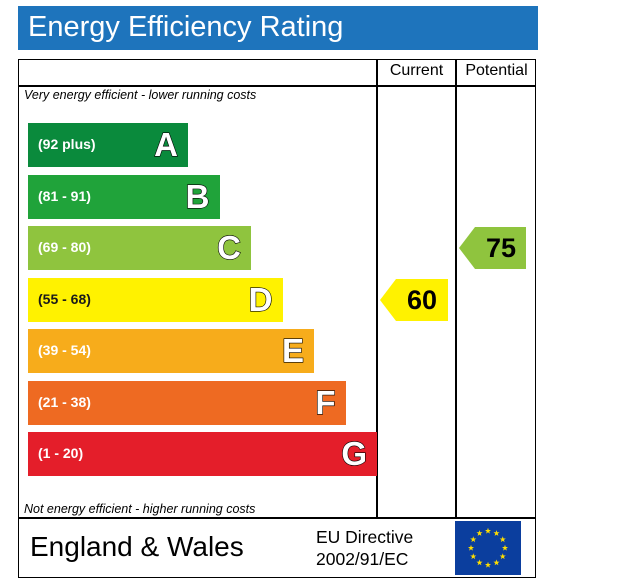 The image size is (630, 585). Describe the element at coordinates (202, 454) in the screenshot. I see `band-g: (1 - 20) G` at that location.